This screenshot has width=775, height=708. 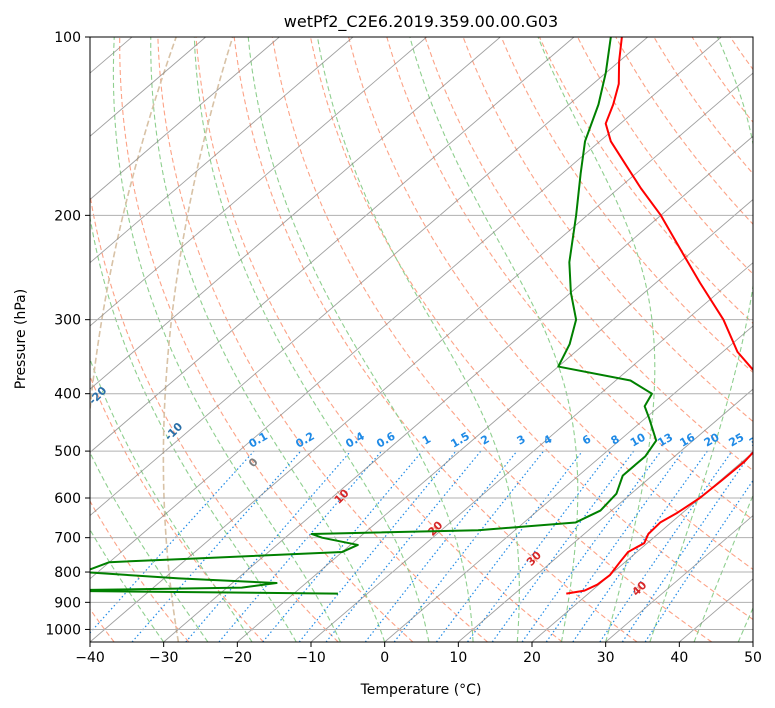 What do you see at coordinates (63, 630) in the screenshot?
I see `y-tick-label: 1000` at bounding box center [63, 630].